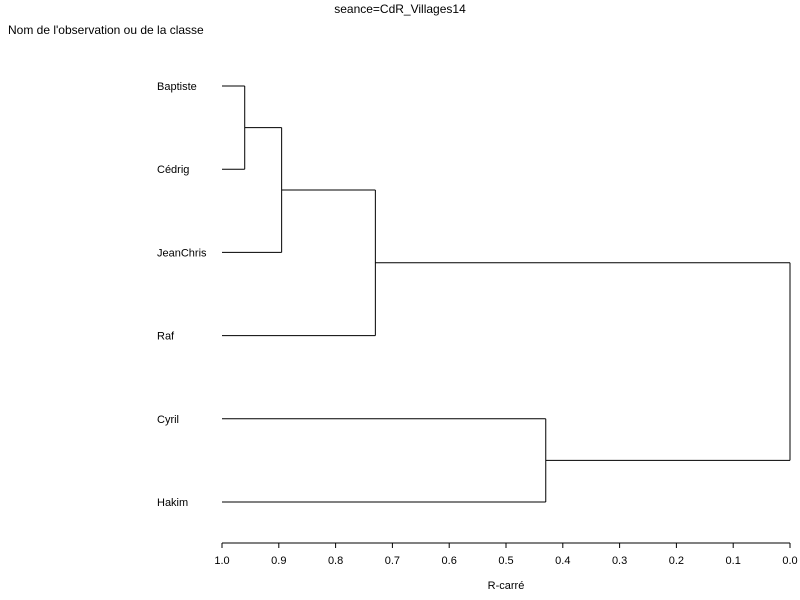 This screenshot has width=800, height=600. What do you see at coordinates (562, 561) in the screenshot?
I see `x-tick-label: 0.4` at bounding box center [562, 561].